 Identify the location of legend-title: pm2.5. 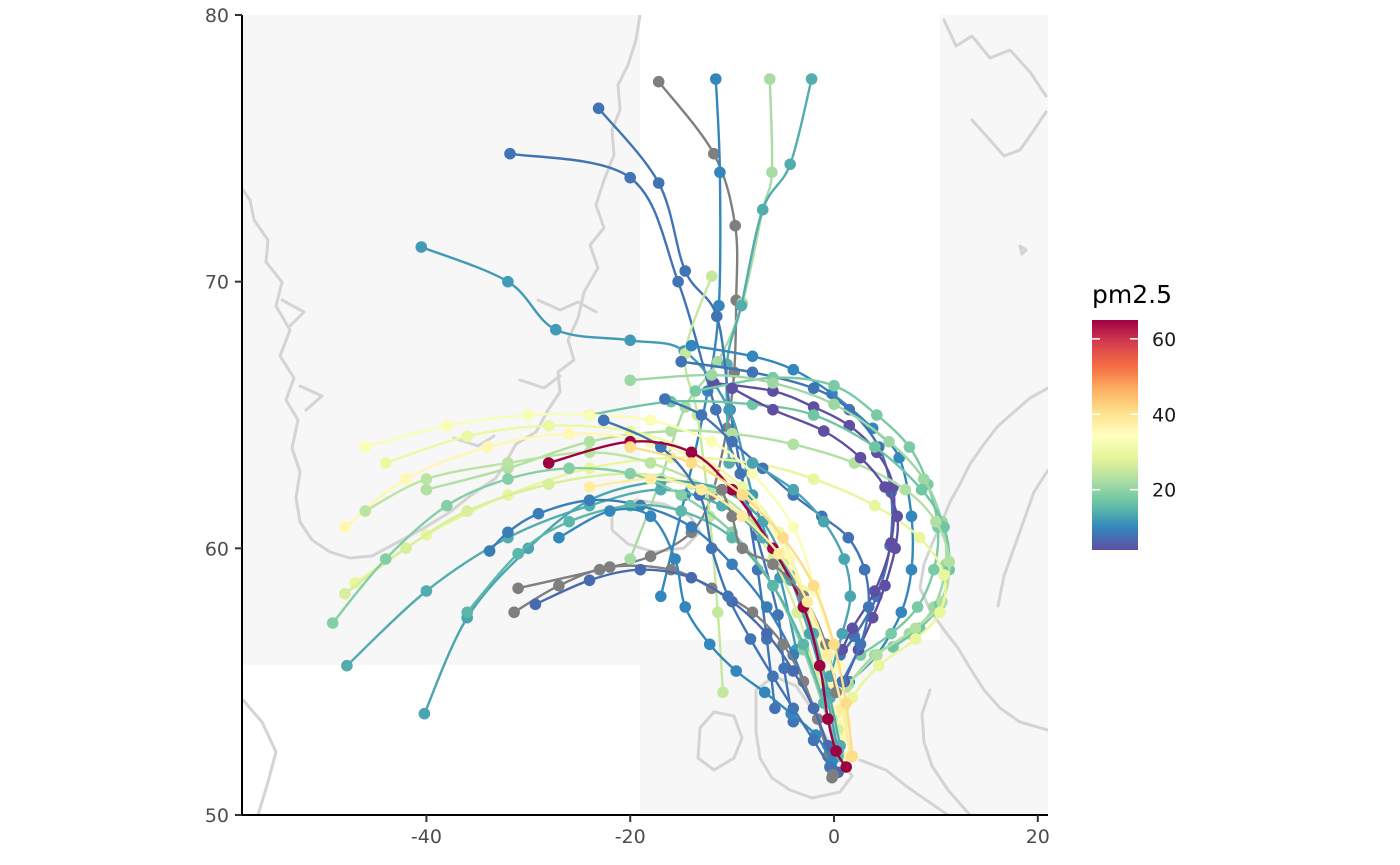
(1132, 294).